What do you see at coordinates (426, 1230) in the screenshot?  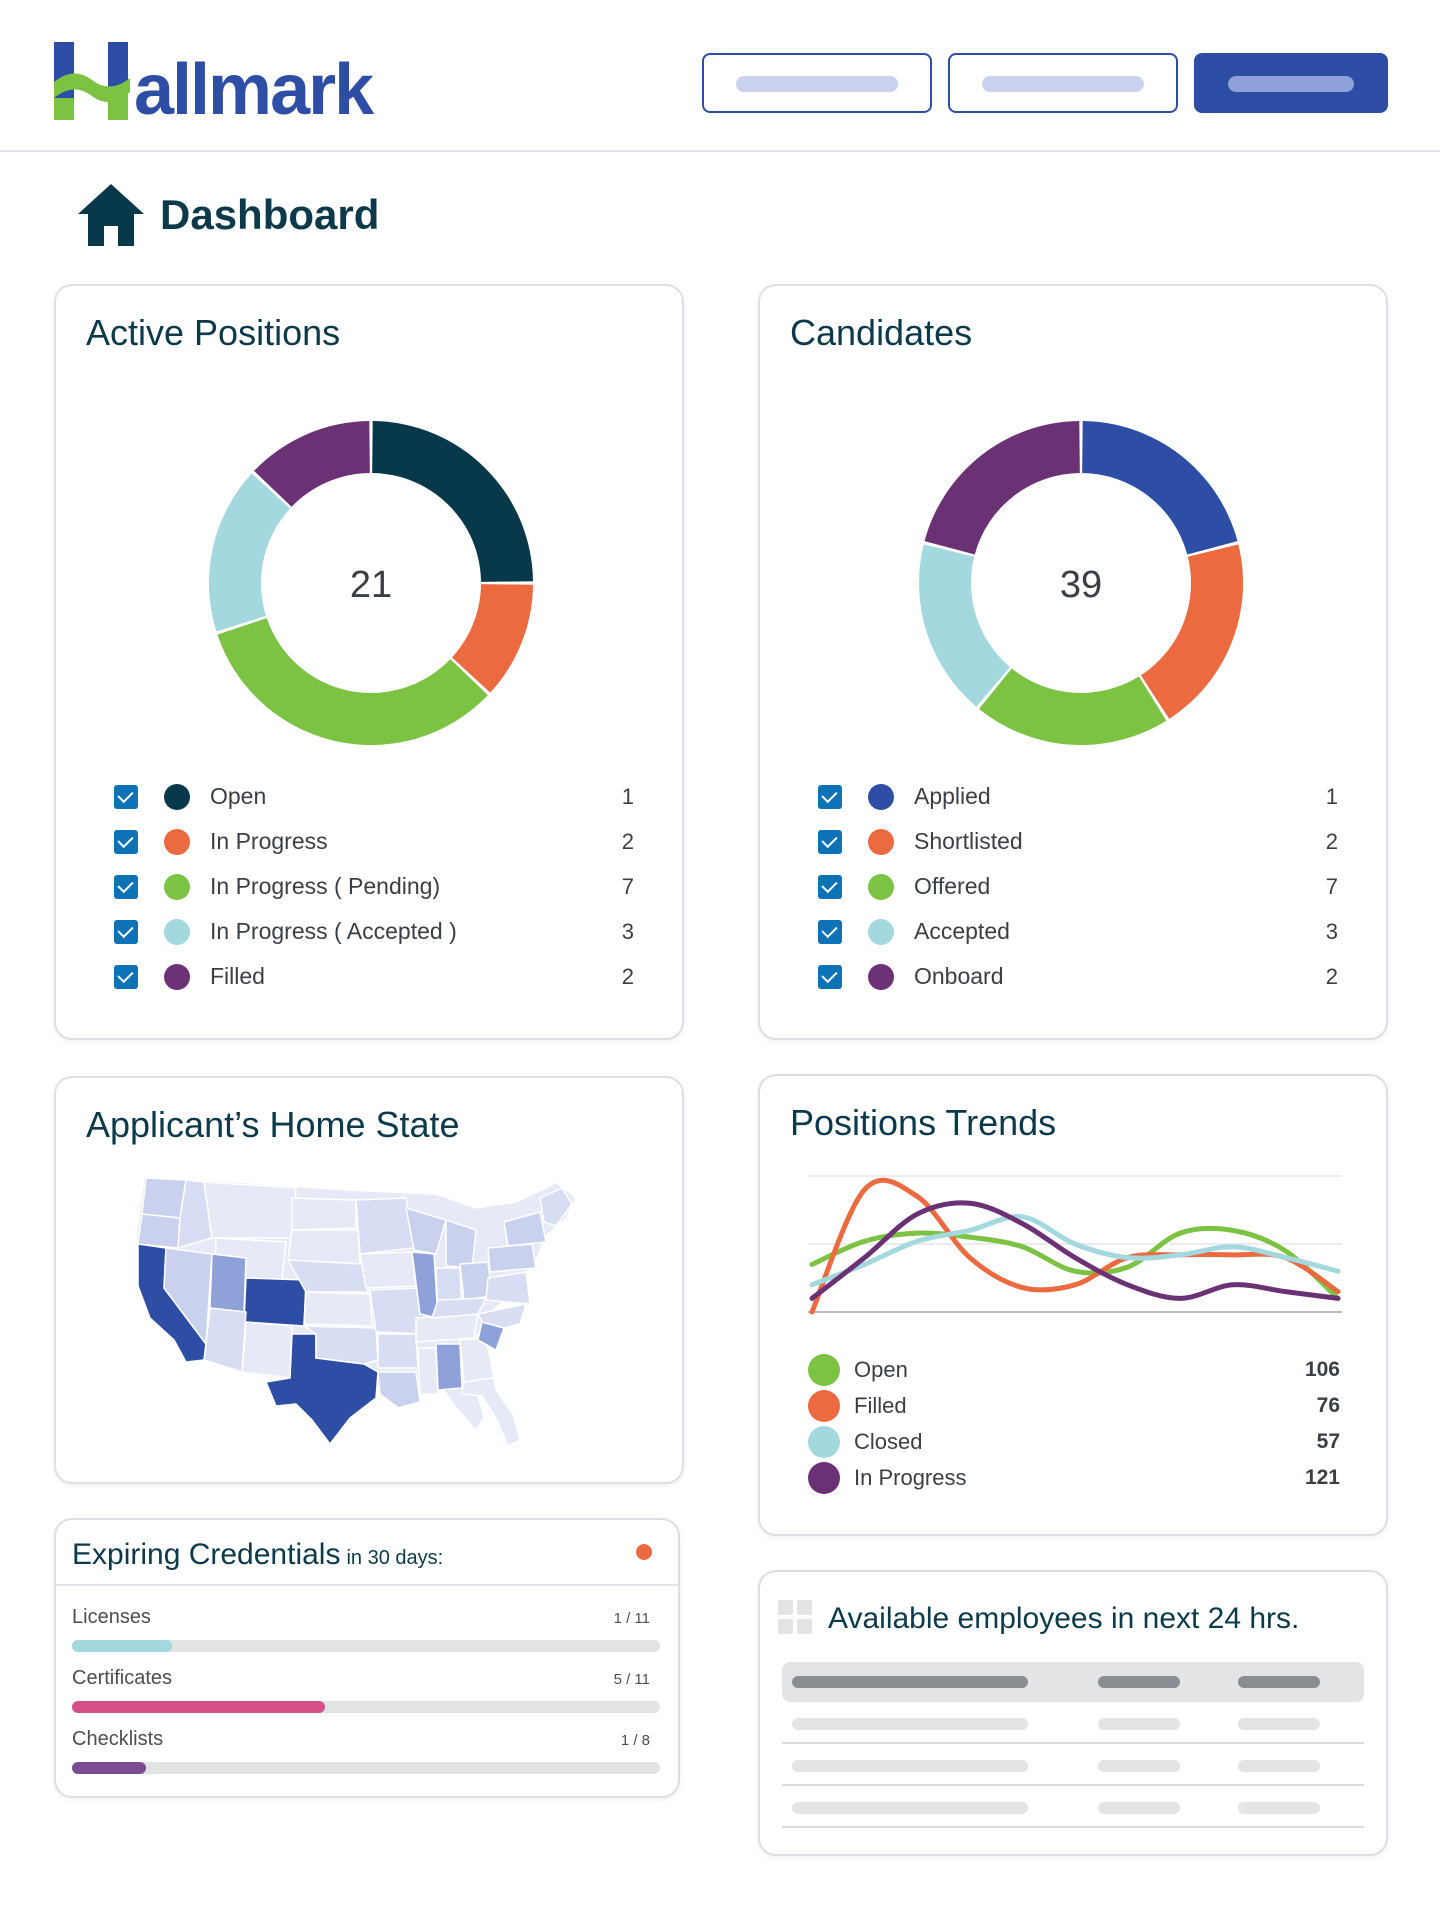 I see `state-wisconsin` at bounding box center [426, 1230].